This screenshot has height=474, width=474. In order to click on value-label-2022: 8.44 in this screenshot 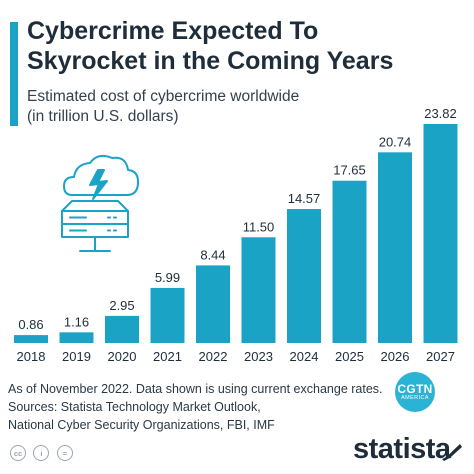, I will do `click(212, 254)`.